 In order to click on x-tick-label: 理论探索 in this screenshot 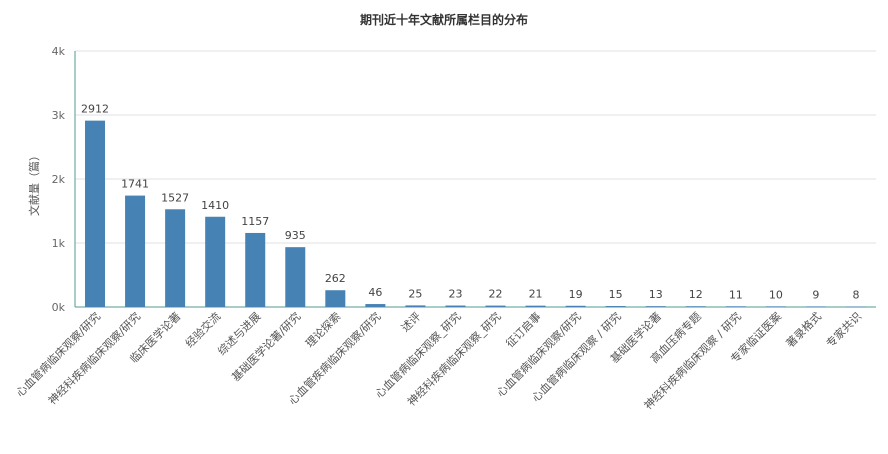, I will do `click(322, 329)`.